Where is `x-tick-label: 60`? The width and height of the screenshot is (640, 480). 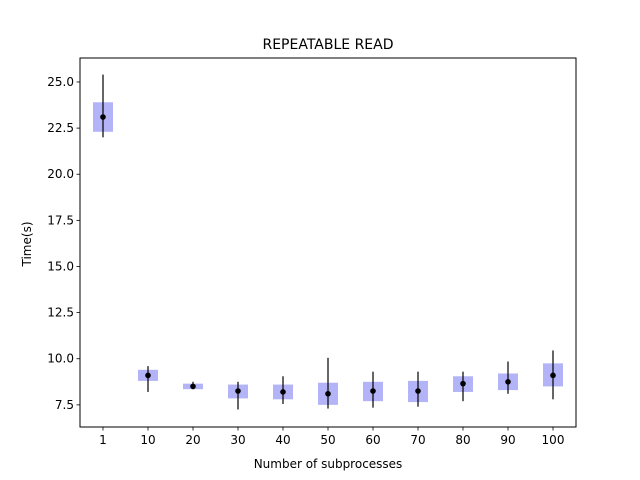 x-tick-label: 60 is located at coordinates (372, 440).